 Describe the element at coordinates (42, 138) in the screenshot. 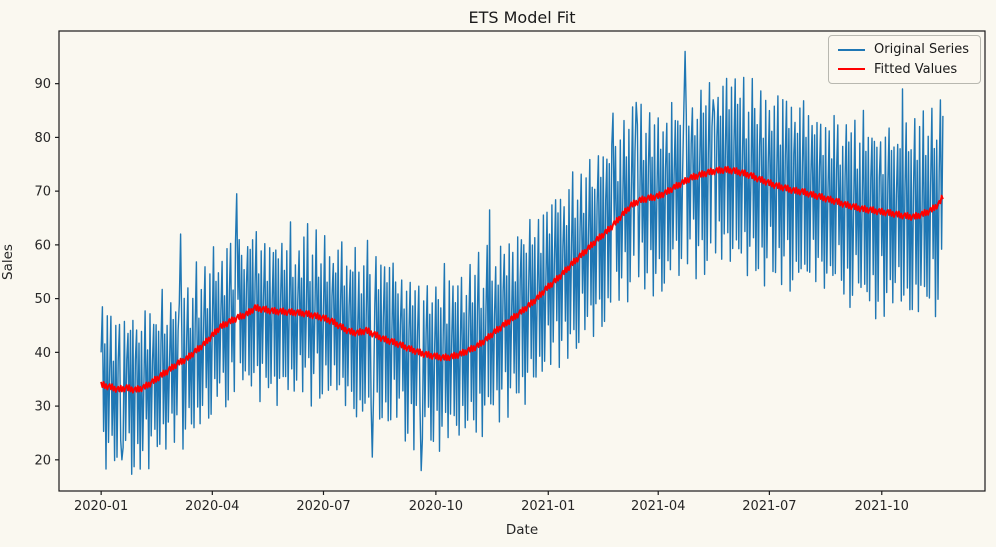

I see `y-tick-label: 80` at that location.